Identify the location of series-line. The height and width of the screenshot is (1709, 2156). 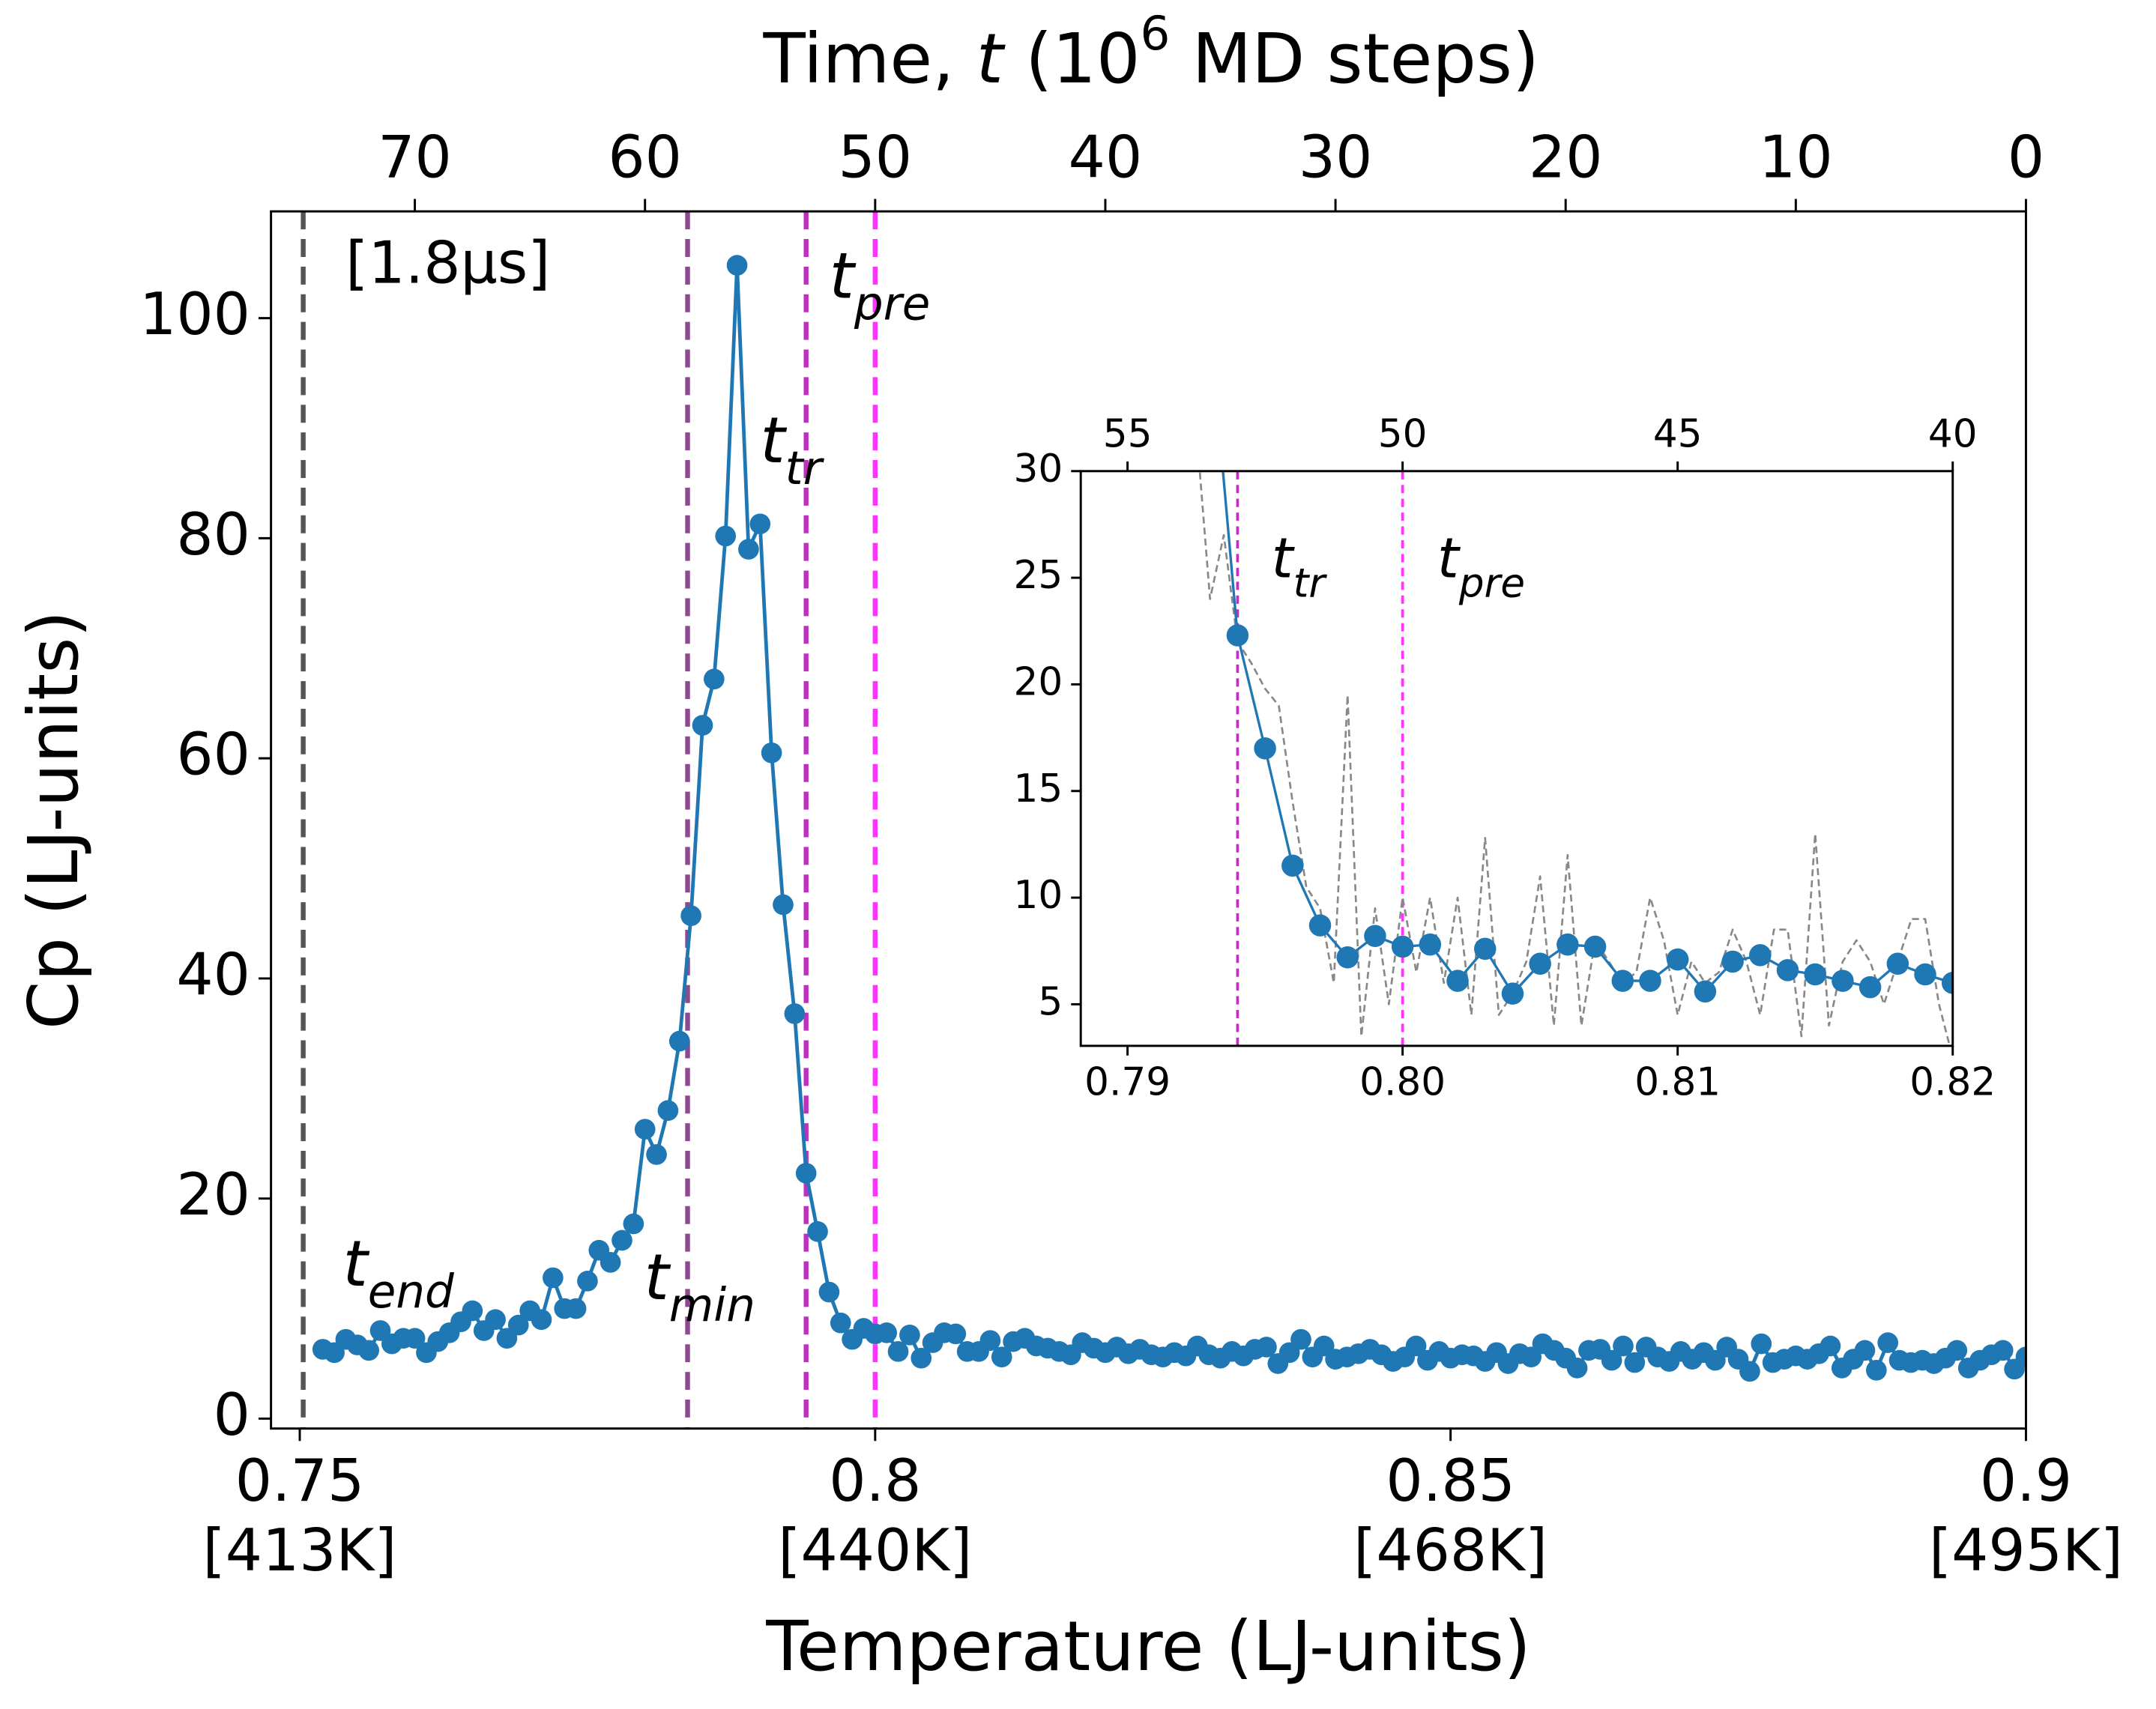
(1587, 733).